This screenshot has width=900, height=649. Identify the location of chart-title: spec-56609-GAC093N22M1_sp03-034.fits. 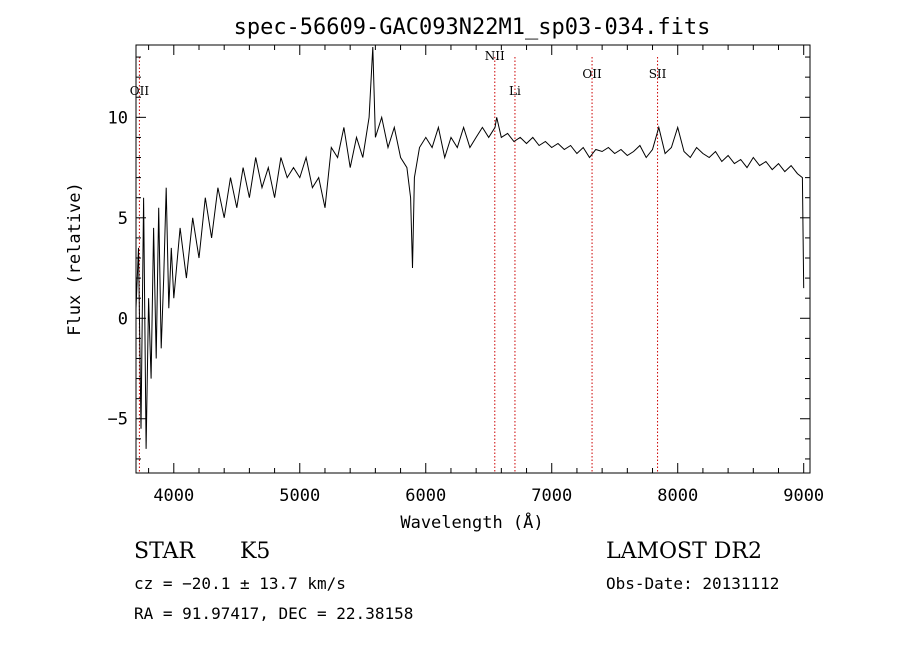
(472, 27).